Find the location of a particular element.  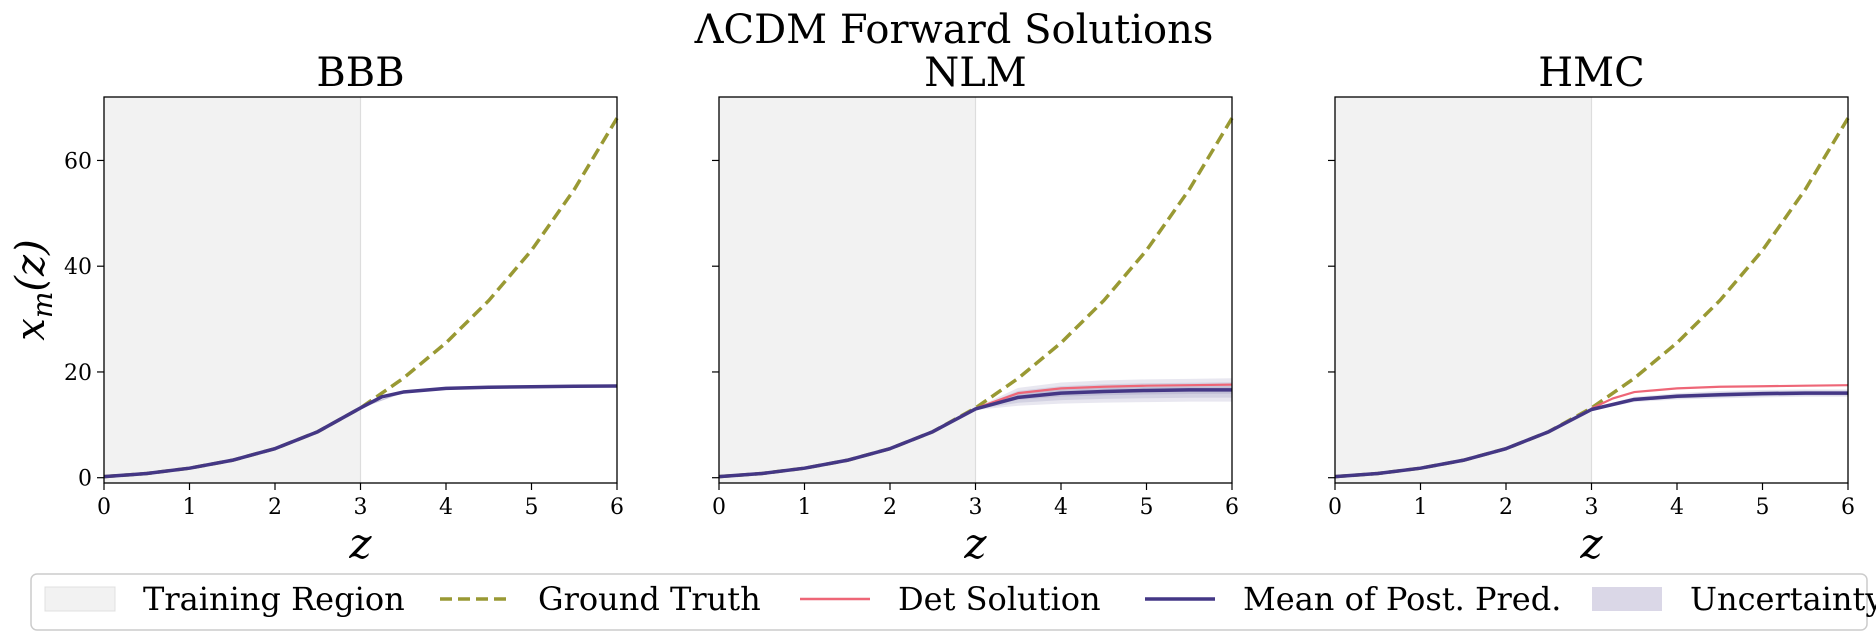

legend-item-line-navy: Mean of Post. Pred. is located at coordinates (1353, 599).